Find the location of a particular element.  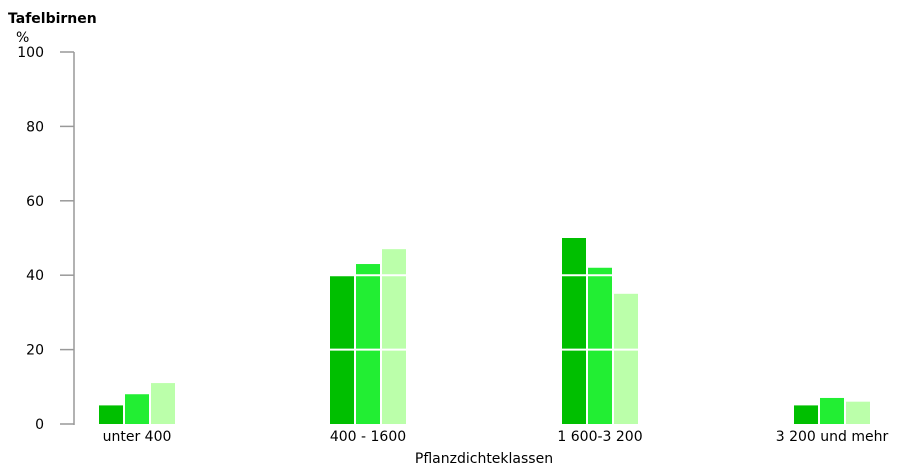

y-tick-label: 40 is located at coordinates (35, 276).